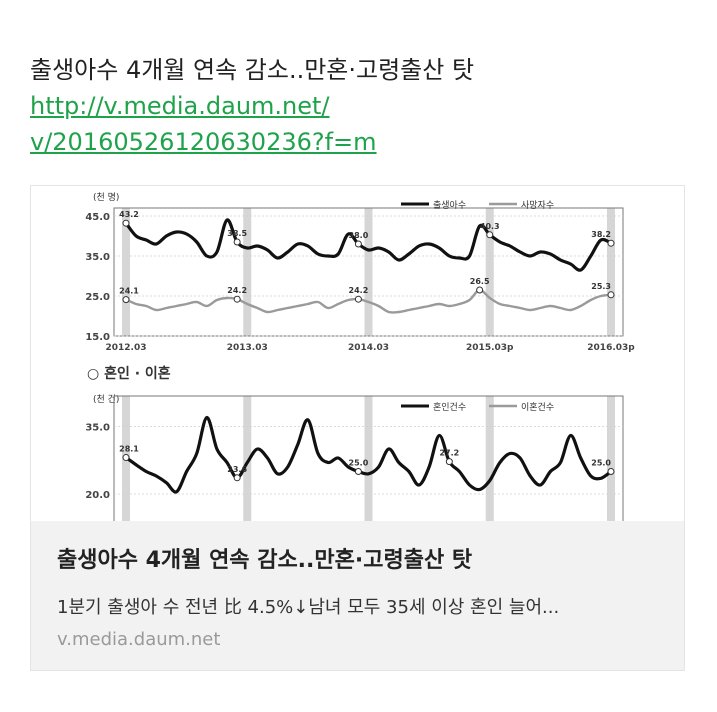 The height and width of the screenshot is (712, 717). I want to click on chart1-data-label: 24.1, so click(129, 291).